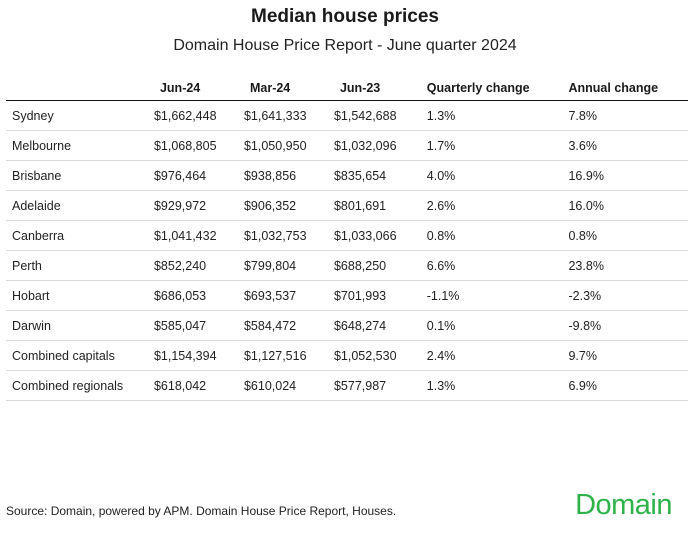 The image size is (700, 534). I want to click on cell-quarterly-change: 0.1%, so click(497, 325).